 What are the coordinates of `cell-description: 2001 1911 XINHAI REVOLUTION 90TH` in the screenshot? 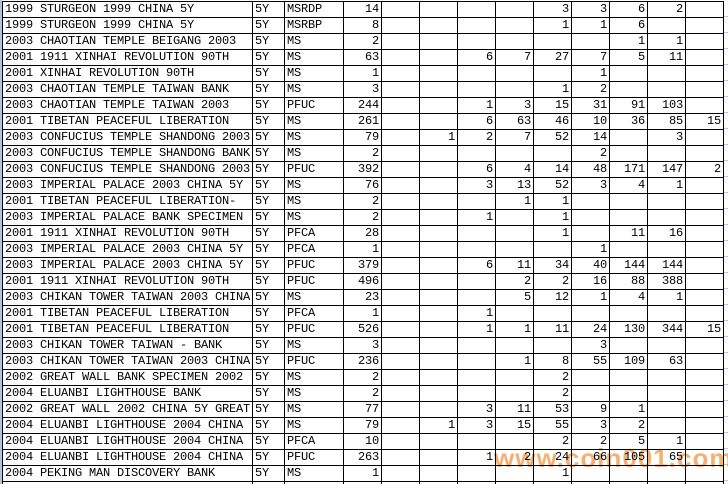 It's located at (127, 233).